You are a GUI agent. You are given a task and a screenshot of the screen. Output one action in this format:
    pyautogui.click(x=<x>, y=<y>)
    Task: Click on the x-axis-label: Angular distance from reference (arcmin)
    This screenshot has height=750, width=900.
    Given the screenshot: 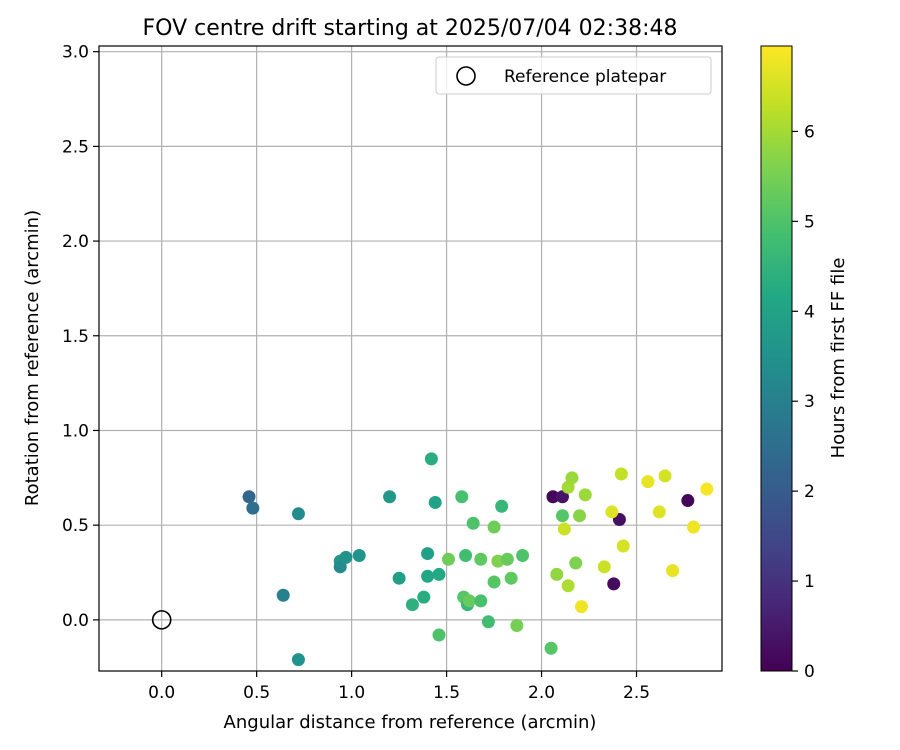 What is the action you would take?
    pyautogui.click(x=410, y=722)
    